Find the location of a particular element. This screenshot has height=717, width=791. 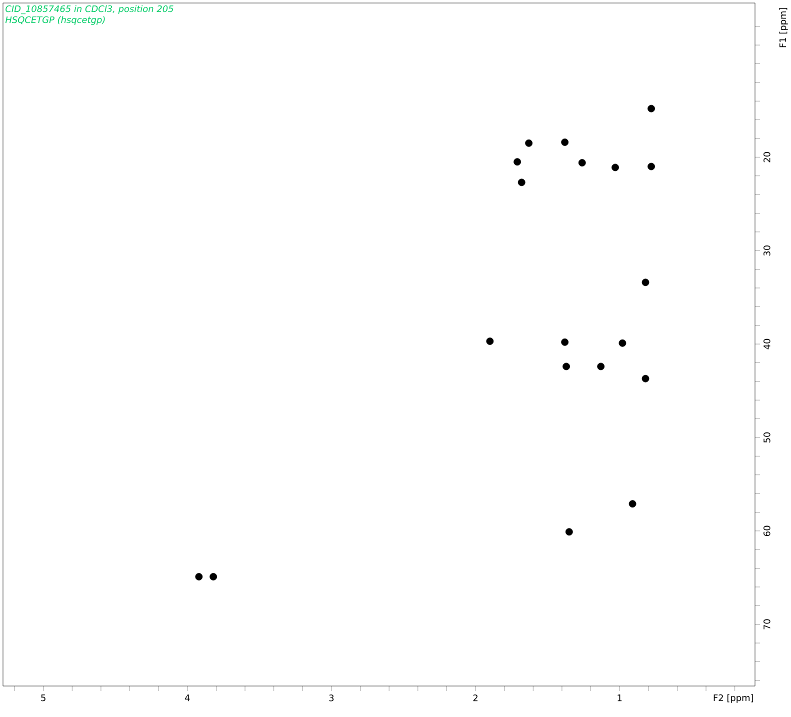

y-tick-label: 30 is located at coordinates (767, 250).